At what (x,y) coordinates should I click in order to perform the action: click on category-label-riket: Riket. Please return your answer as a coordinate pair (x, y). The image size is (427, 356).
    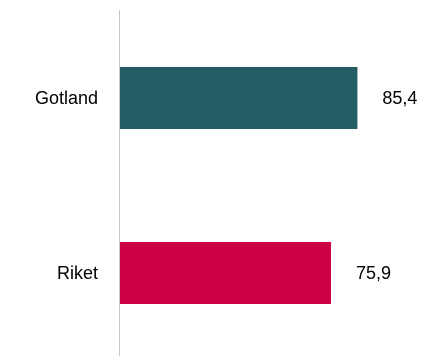
    Looking at the image, I should click on (77, 273).